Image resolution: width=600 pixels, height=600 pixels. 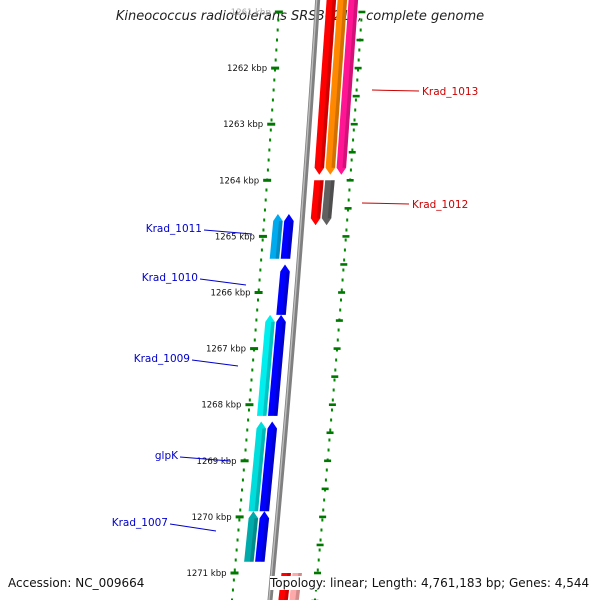 I want to click on genome-backbone, so click(x=294, y=300).